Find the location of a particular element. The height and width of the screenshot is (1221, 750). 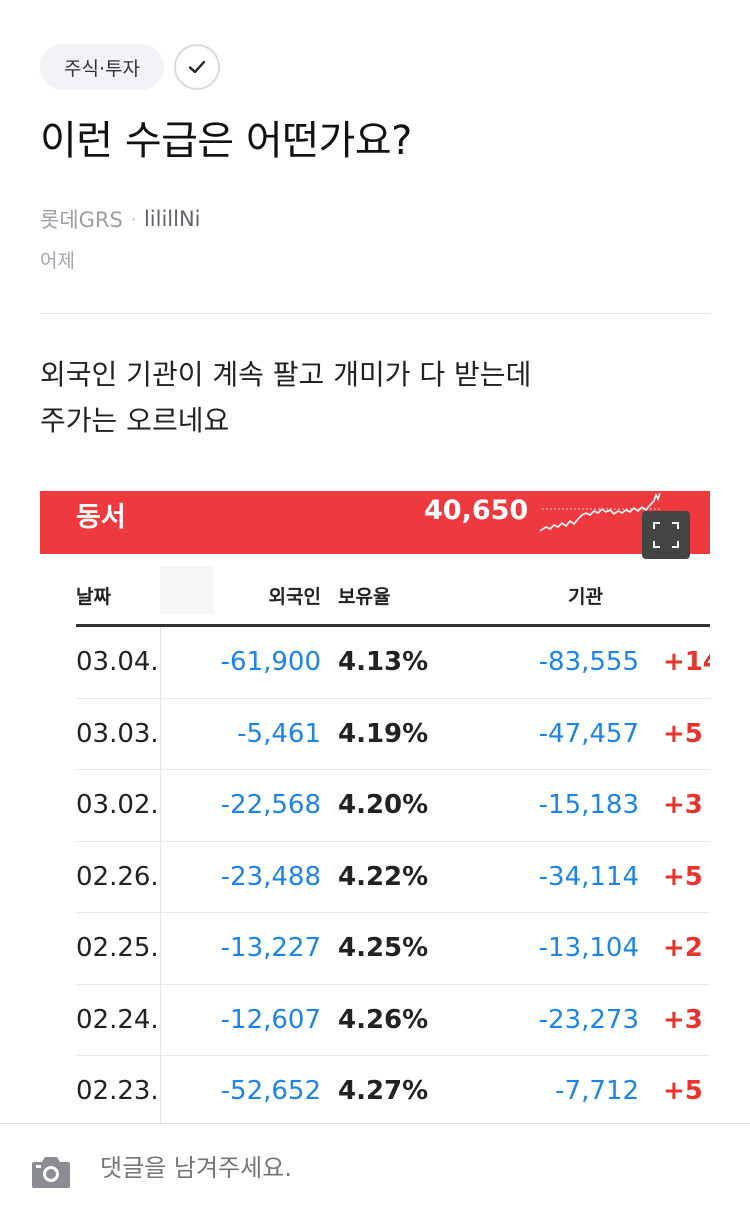

cell-institution: -13,104 is located at coordinates (588, 948).